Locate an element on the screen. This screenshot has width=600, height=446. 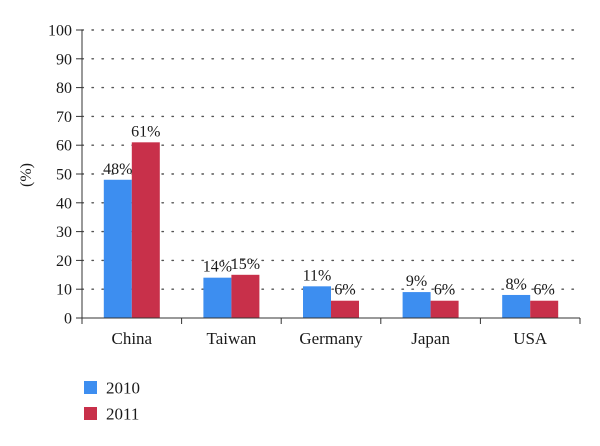
x-category-label: Japan is located at coordinates (430, 338).